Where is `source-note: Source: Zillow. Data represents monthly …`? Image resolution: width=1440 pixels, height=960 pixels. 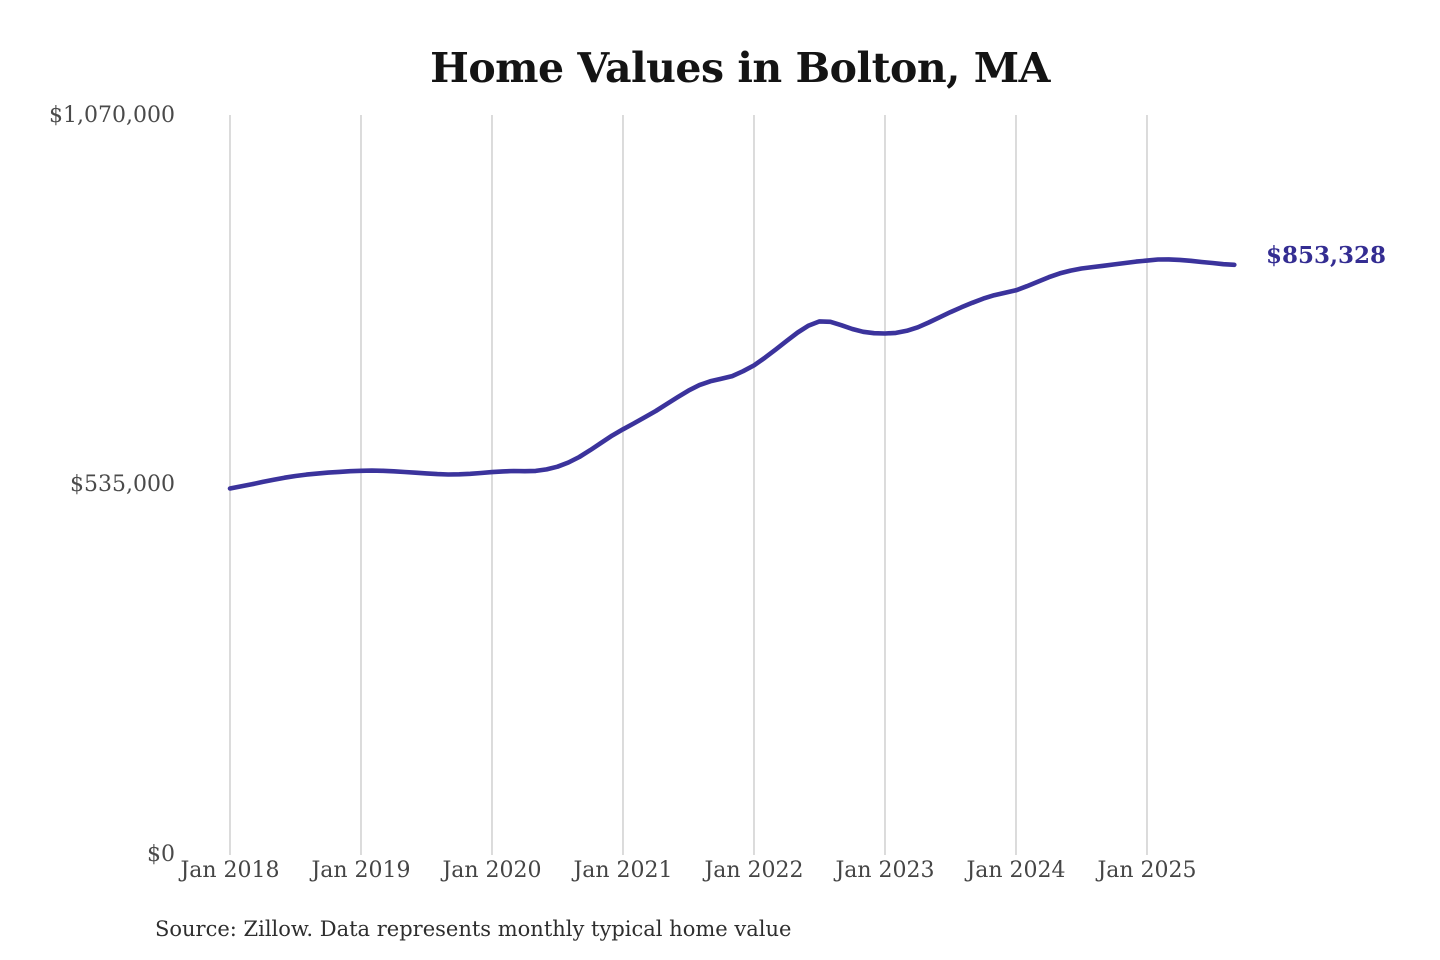
source-note: Source: Zillow. Data represents monthly … is located at coordinates (473, 929).